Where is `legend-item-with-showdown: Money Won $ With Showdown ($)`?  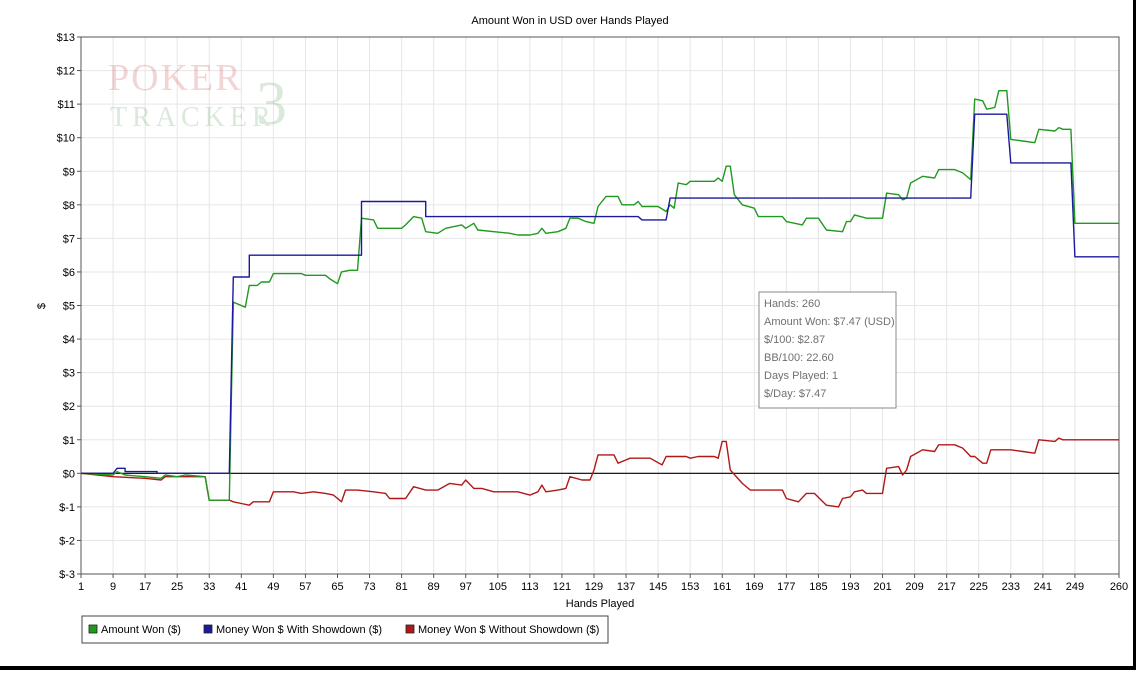 legend-item-with-showdown: Money Won $ With Showdown ($) is located at coordinates (292, 630).